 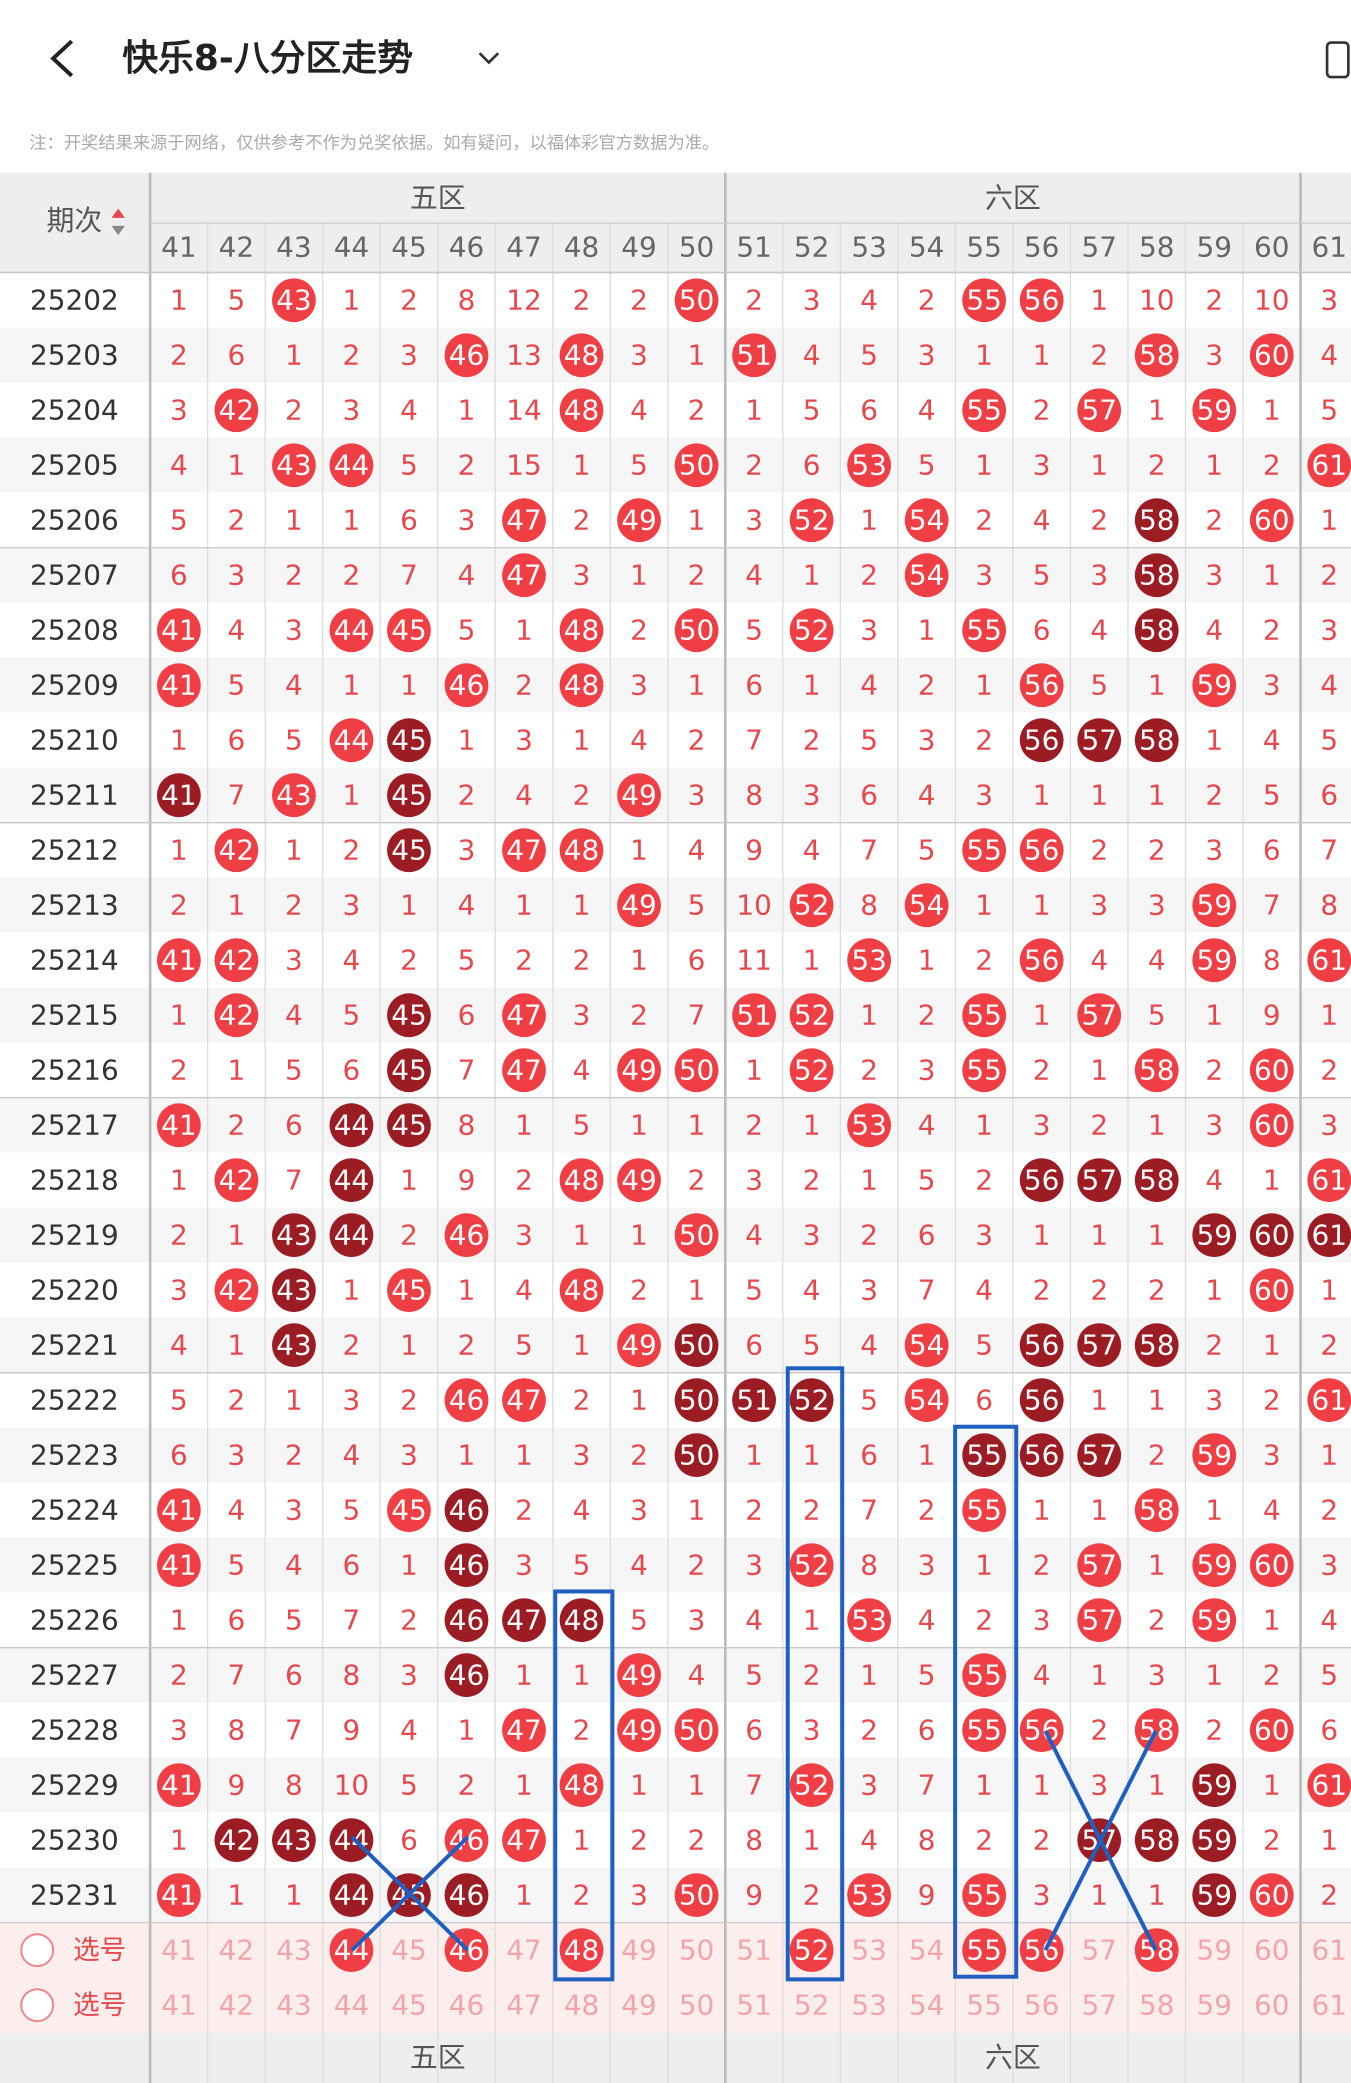 I want to click on column-number: 44, so click(x=351, y=246).